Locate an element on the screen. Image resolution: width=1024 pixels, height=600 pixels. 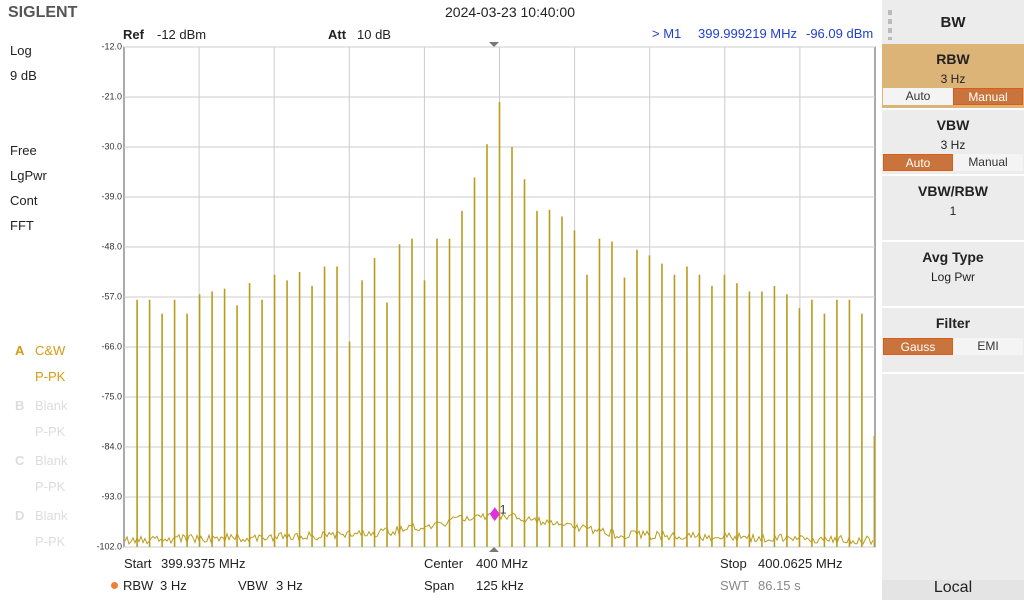
menu-item: VBW/RBW 1 is located at coordinates (953, 209).